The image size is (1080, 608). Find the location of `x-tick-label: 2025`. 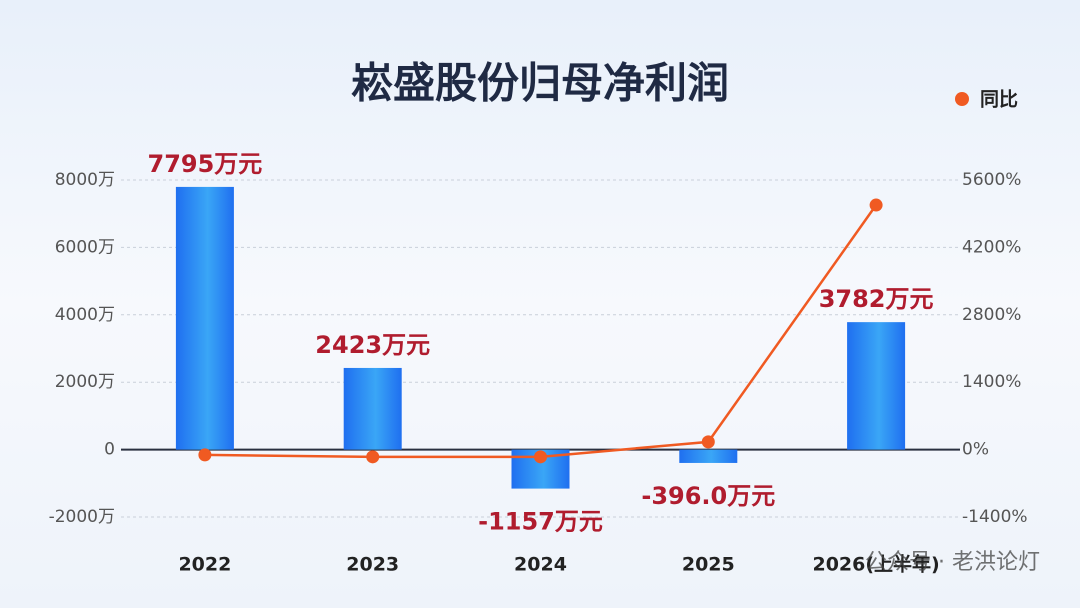

x-tick-label: 2025 is located at coordinates (708, 565).